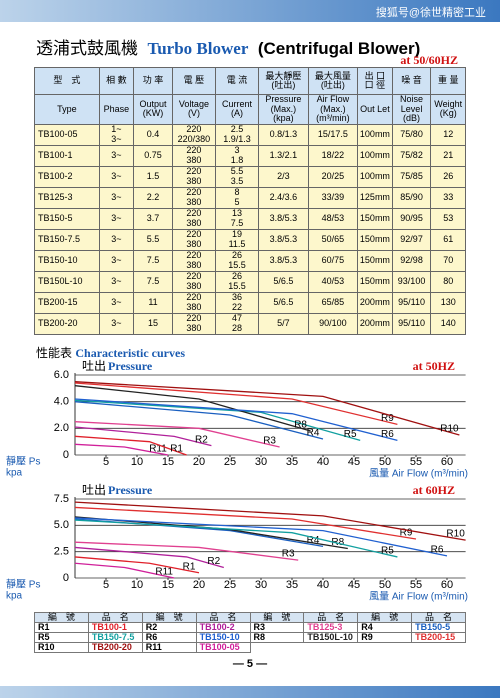 This screenshot has height=698, width=500. I want to click on cell: TB150-7.5, so click(67, 239).